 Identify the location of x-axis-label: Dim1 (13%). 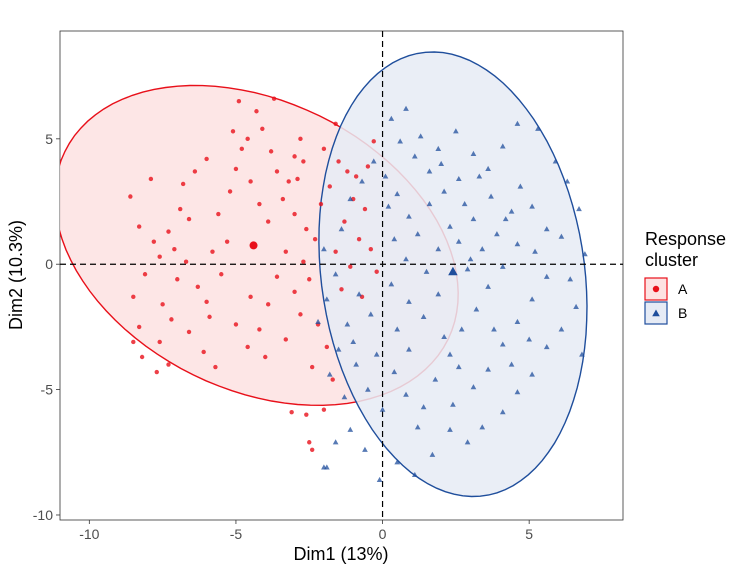
(340, 554).